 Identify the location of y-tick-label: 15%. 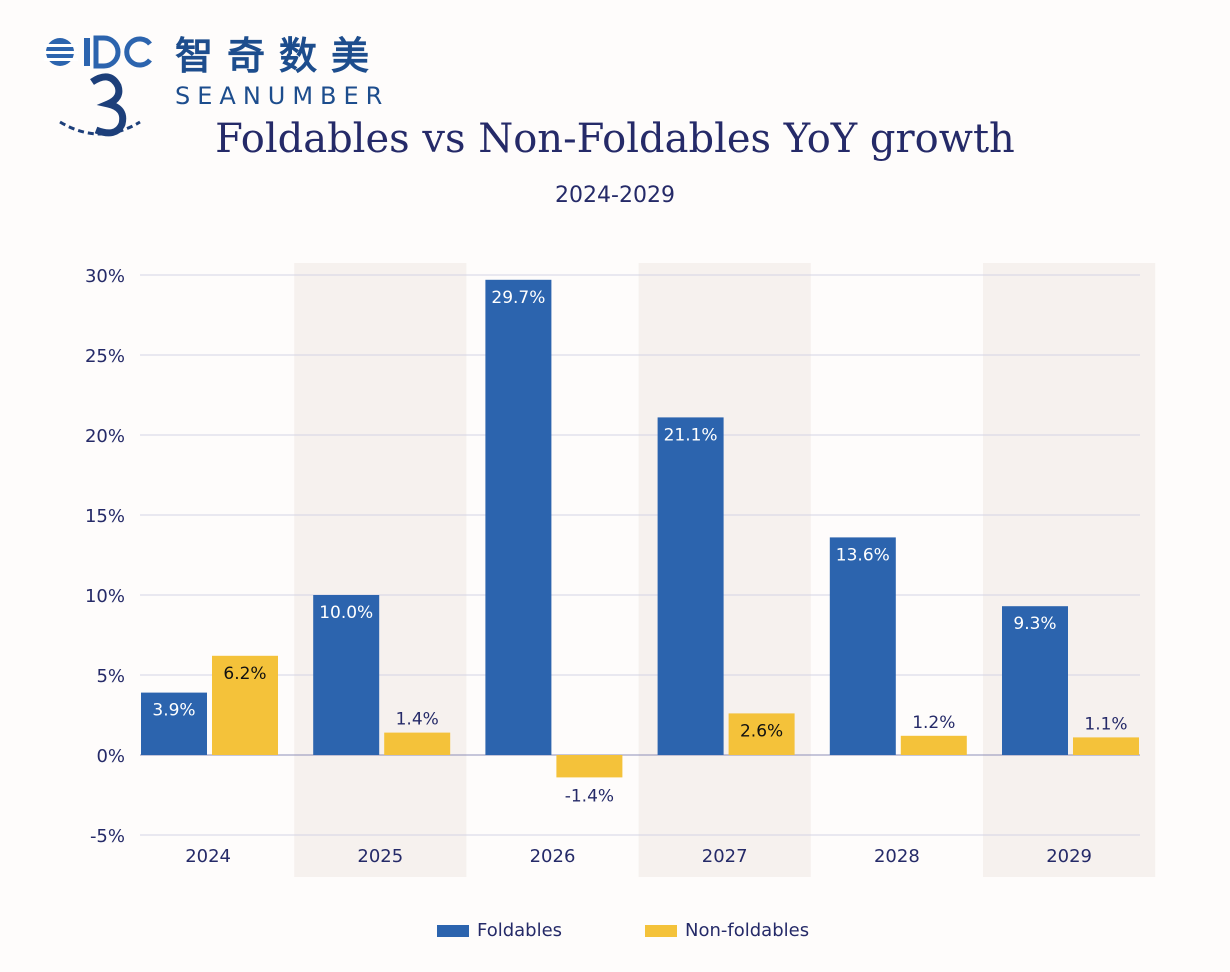
(105, 516).